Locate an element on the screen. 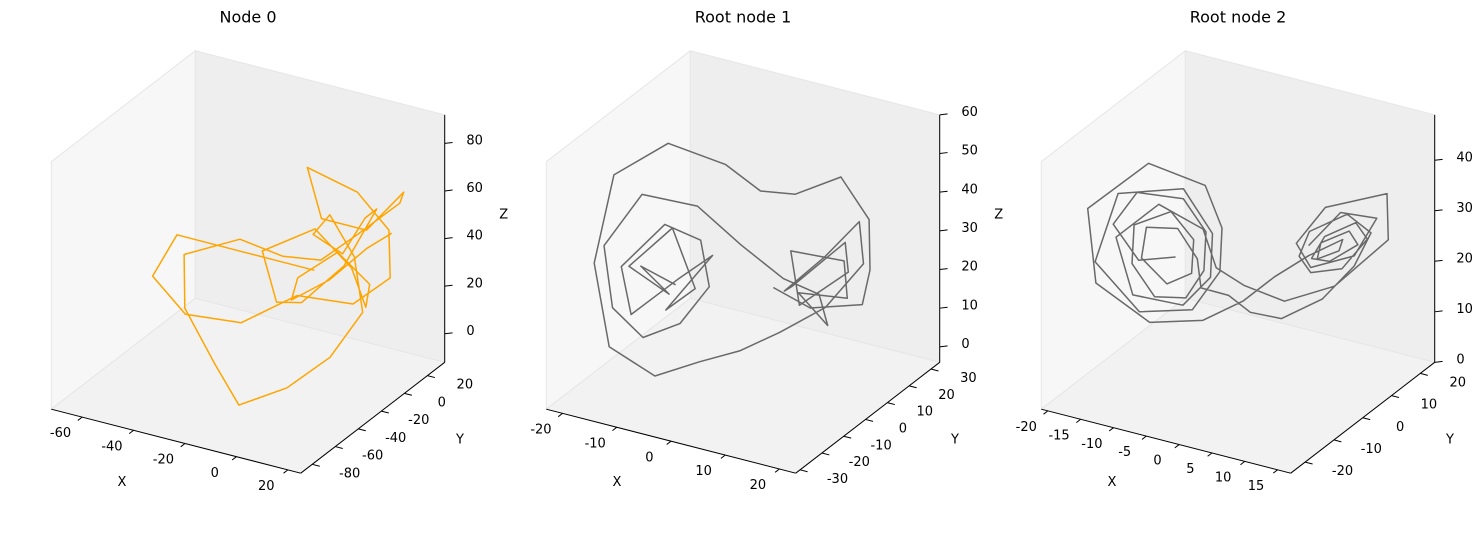  x-tick-label: 10 is located at coordinates (703, 471).